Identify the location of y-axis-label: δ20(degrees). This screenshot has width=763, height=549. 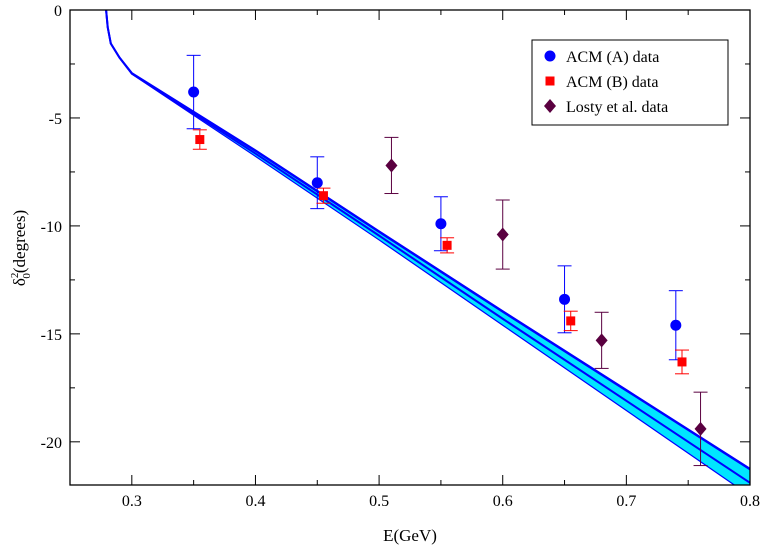
(21, 248).